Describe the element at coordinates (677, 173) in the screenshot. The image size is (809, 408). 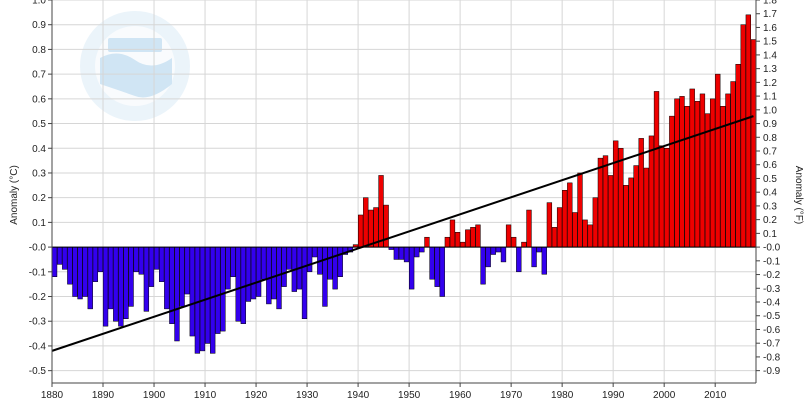
I see `bar-2002` at that location.